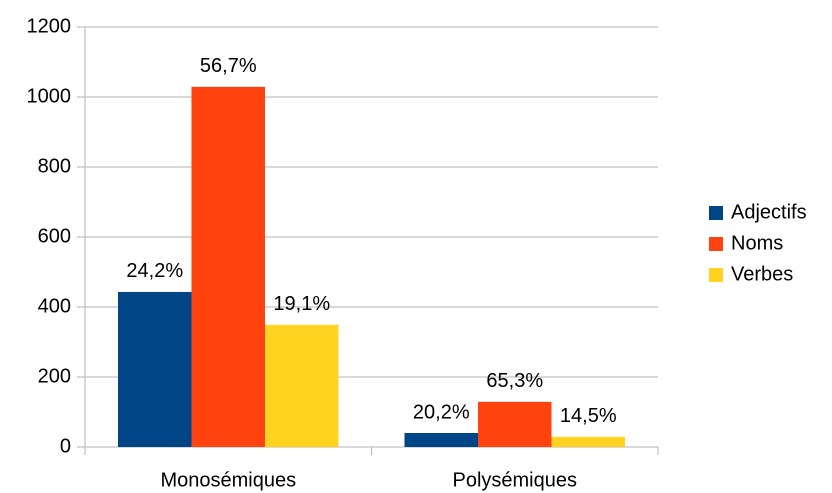 This screenshot has height=493, width=832. I want to click on legend-label: Noms, so click(757, 243).